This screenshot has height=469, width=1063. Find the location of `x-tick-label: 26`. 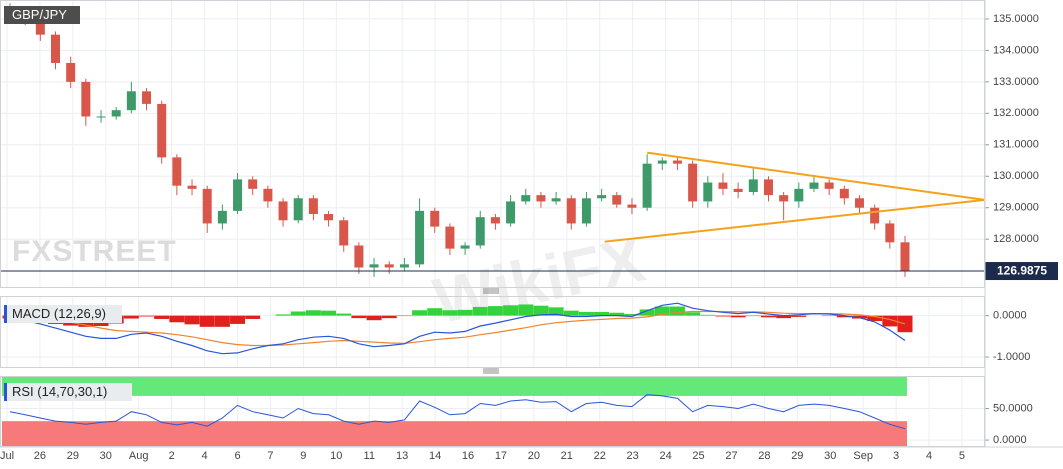

x-tick-label: 26 is located at coordinates (40, 456).